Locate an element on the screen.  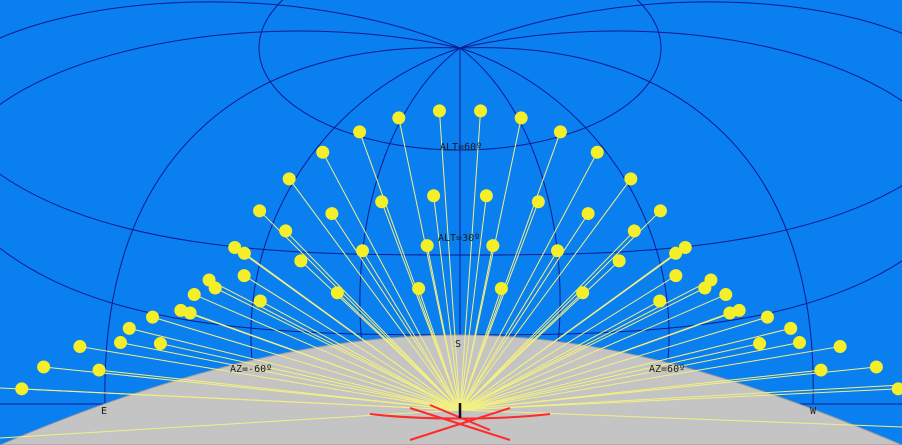
label-south: S is located at coordinates (458, 344).